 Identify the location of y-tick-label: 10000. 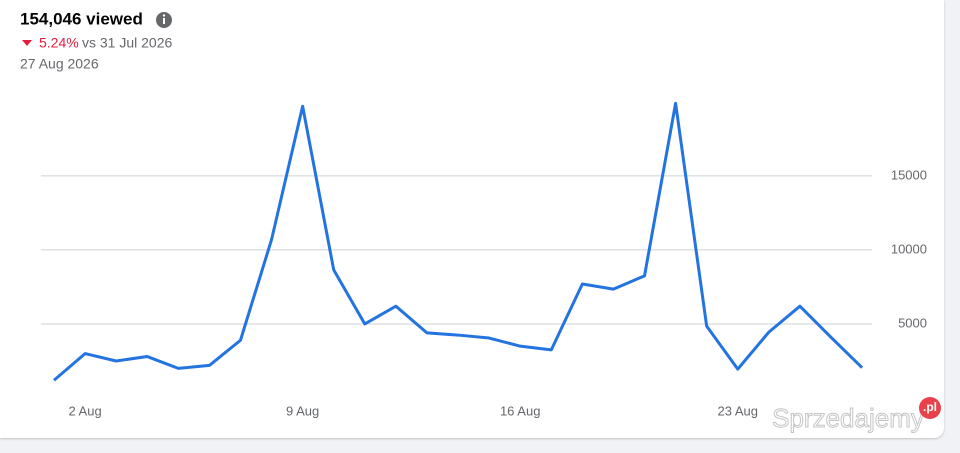
(909, 248).